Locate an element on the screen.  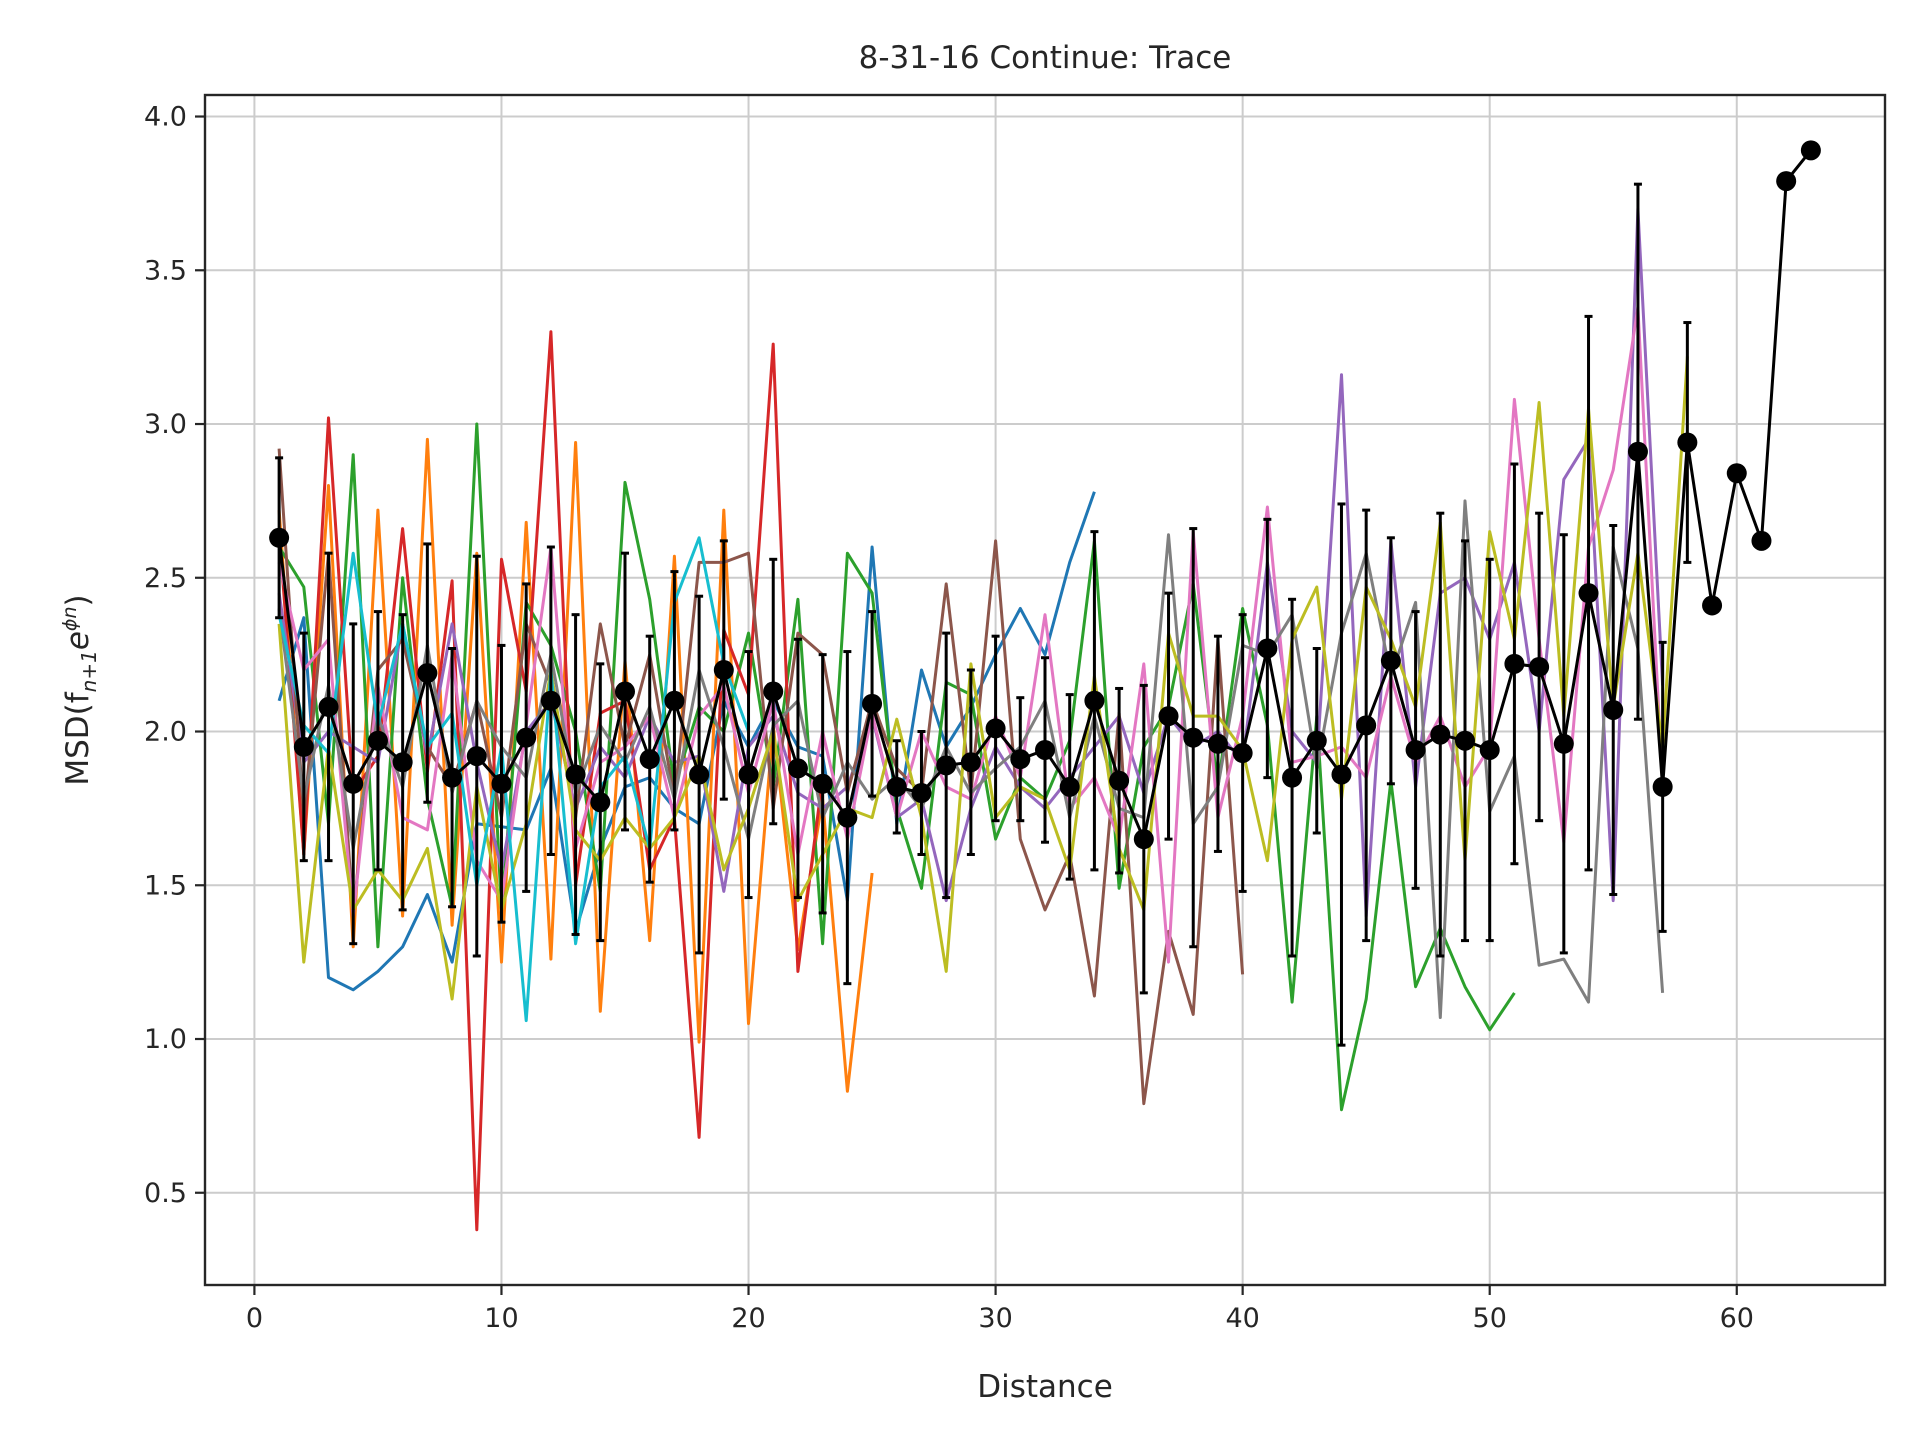
y-axis-title-sup: ϕn is located at coordinates (70, 618).